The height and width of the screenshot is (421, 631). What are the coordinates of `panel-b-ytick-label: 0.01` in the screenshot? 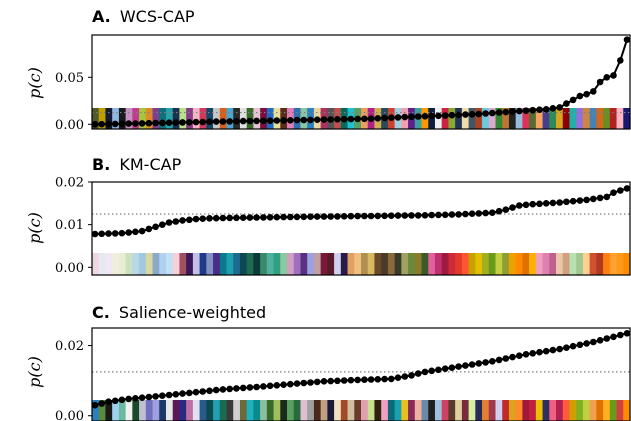 It's located at (69, 225).